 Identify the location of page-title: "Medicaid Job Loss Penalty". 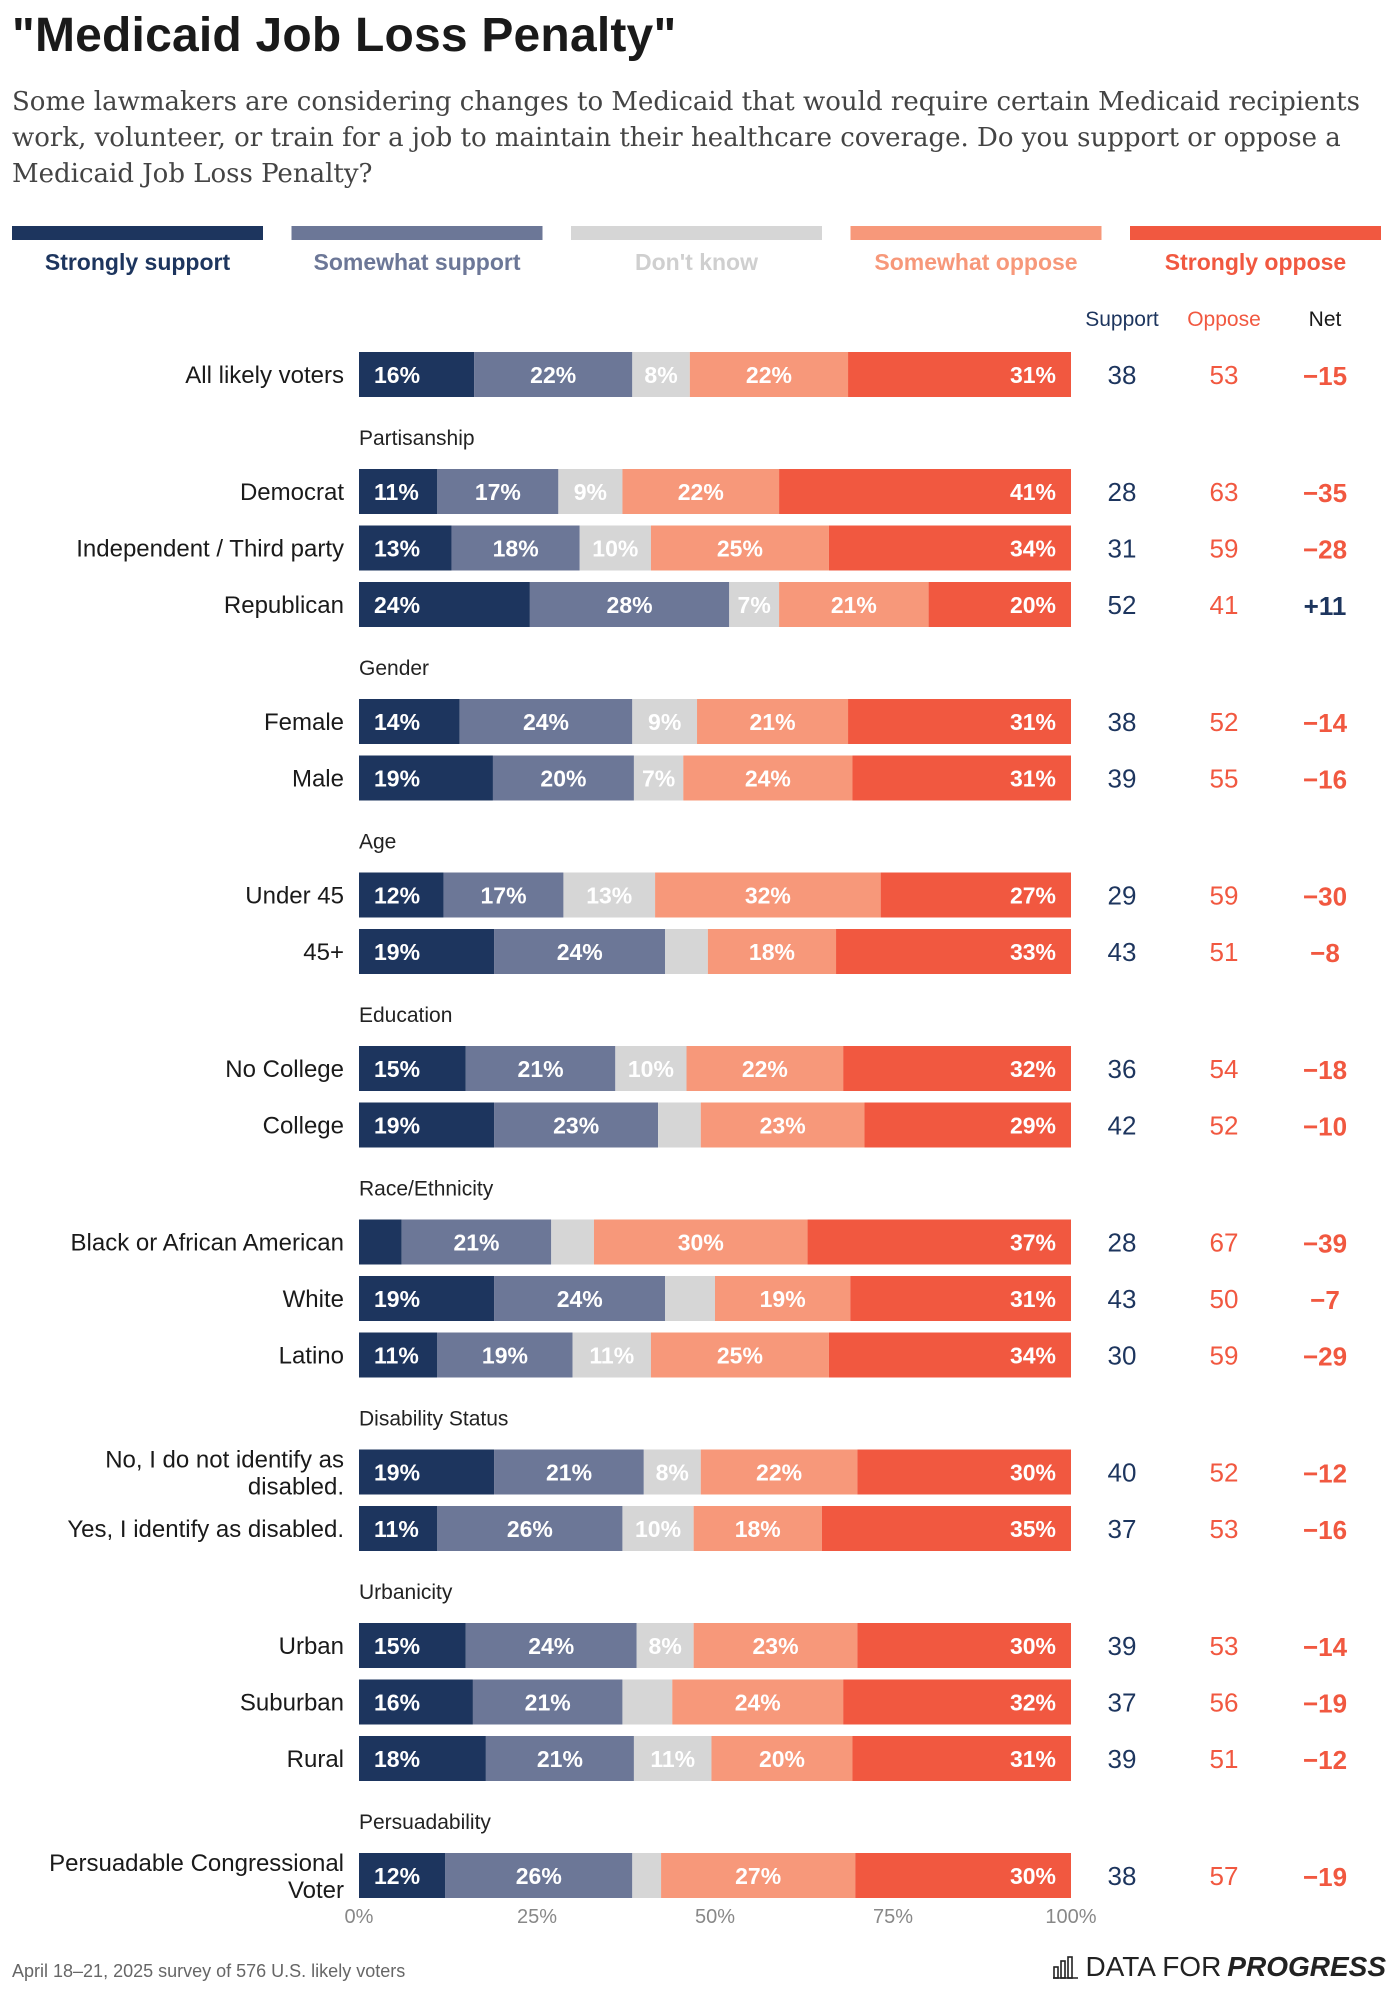
(344, 35).